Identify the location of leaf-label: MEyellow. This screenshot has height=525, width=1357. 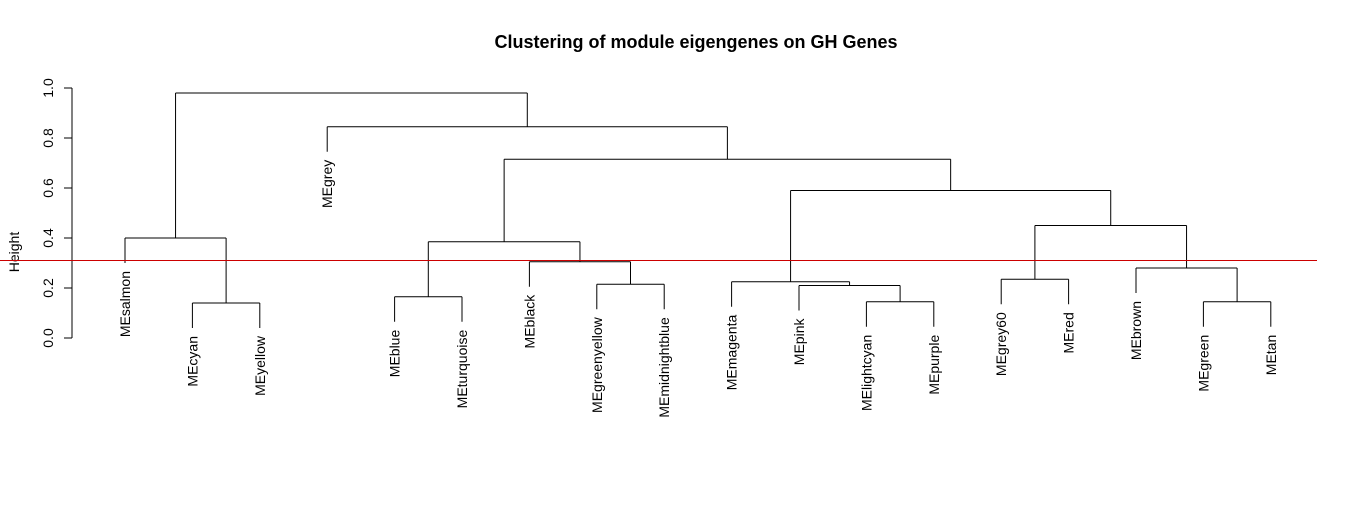
(260, 365).